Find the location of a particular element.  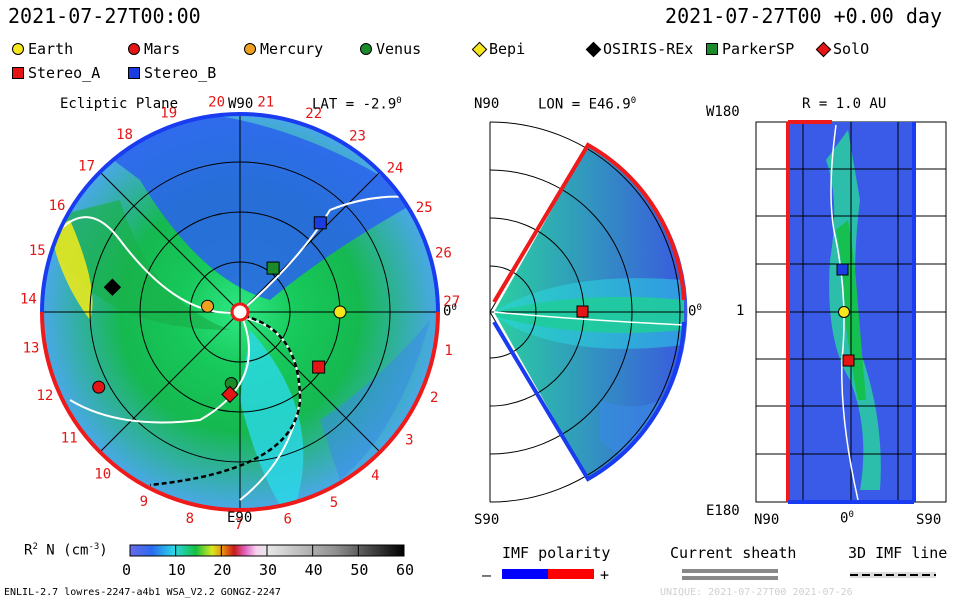

ecliptic-tick-10: 10 is located at coordinates (102, 475).